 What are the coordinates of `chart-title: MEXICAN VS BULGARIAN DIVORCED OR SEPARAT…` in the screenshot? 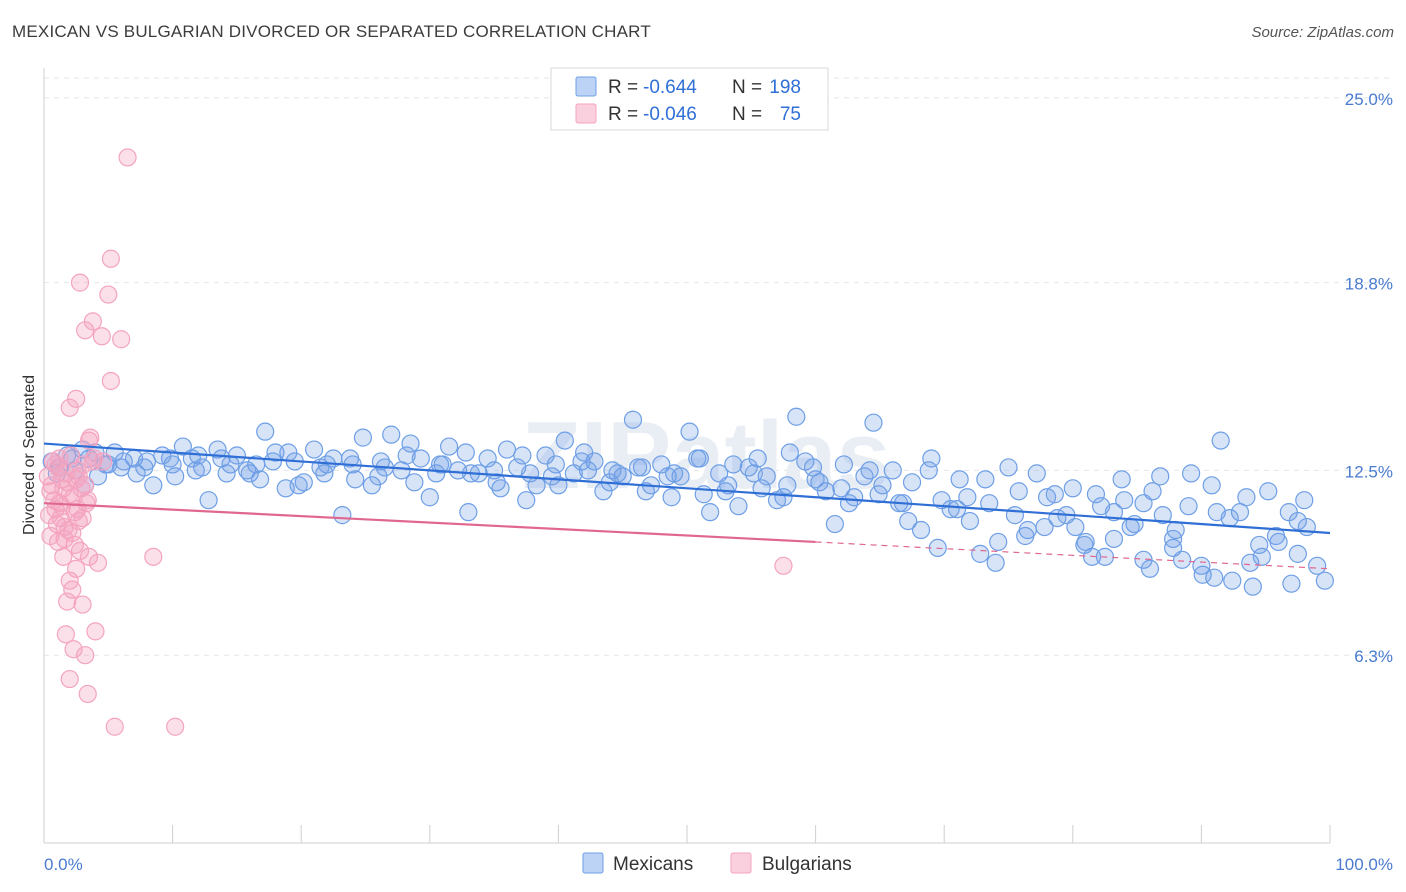 It's located at (331, 31).